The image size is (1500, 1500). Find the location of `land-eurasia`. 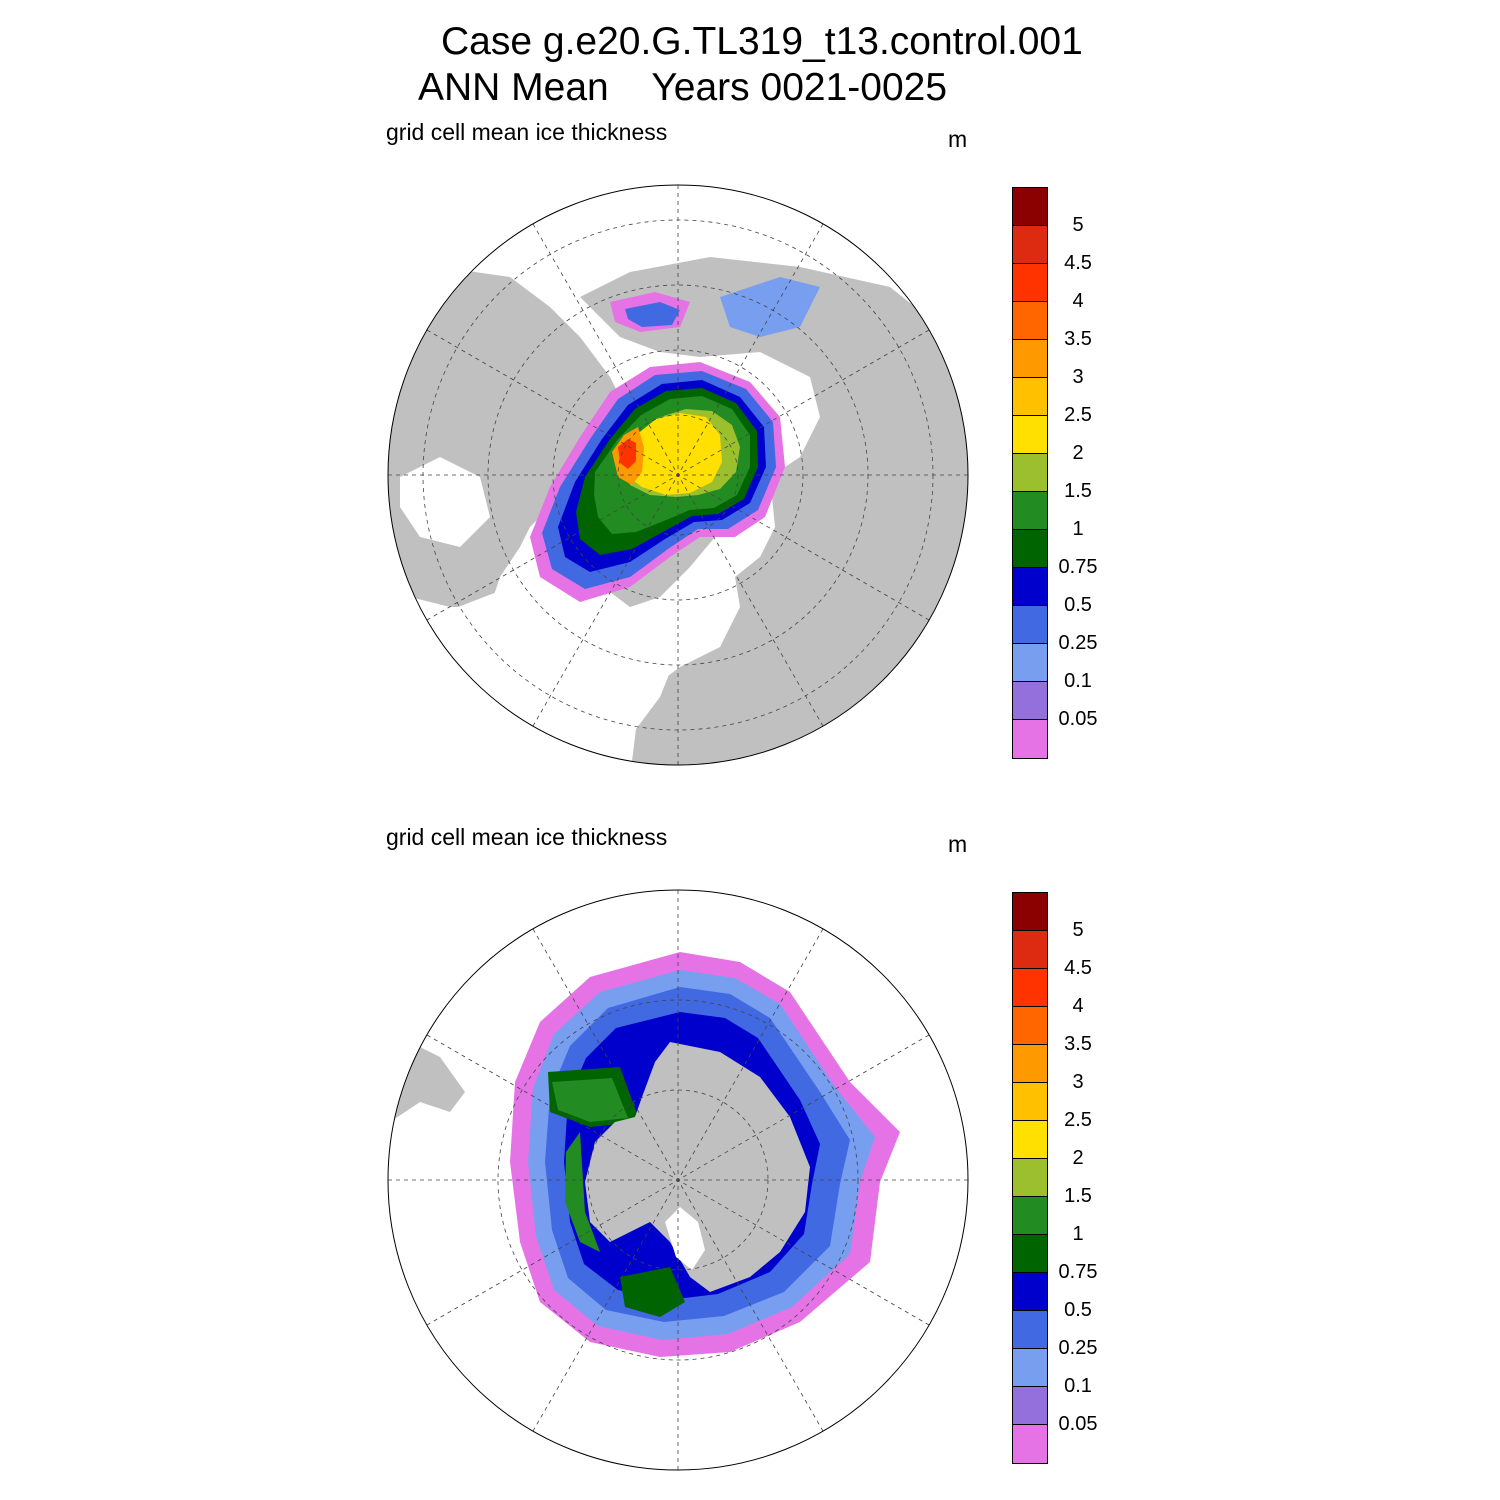

land-eurasia is located at coordinates (774, 511).